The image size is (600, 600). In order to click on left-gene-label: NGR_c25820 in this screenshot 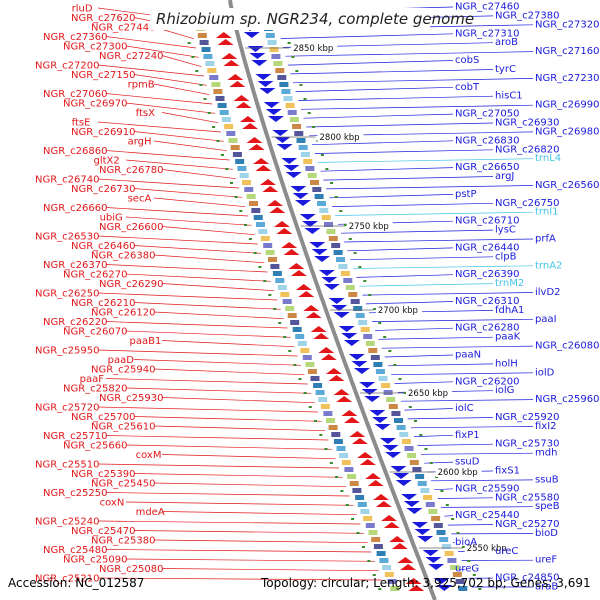, I will do `click(95, 389)`.